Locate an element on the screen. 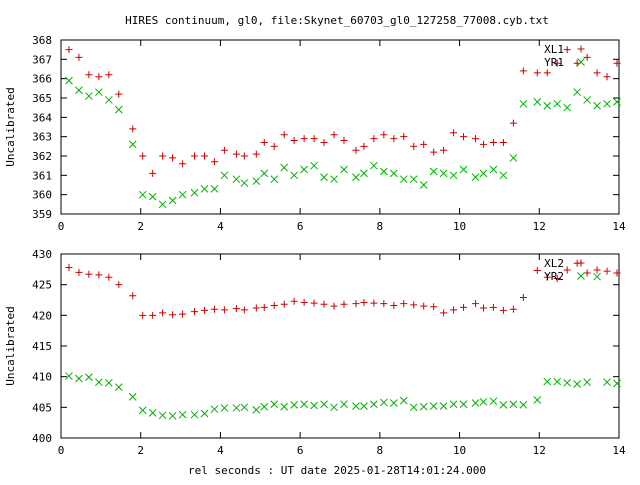  x-tick-label: 8 is located at coordinates (380, 450).